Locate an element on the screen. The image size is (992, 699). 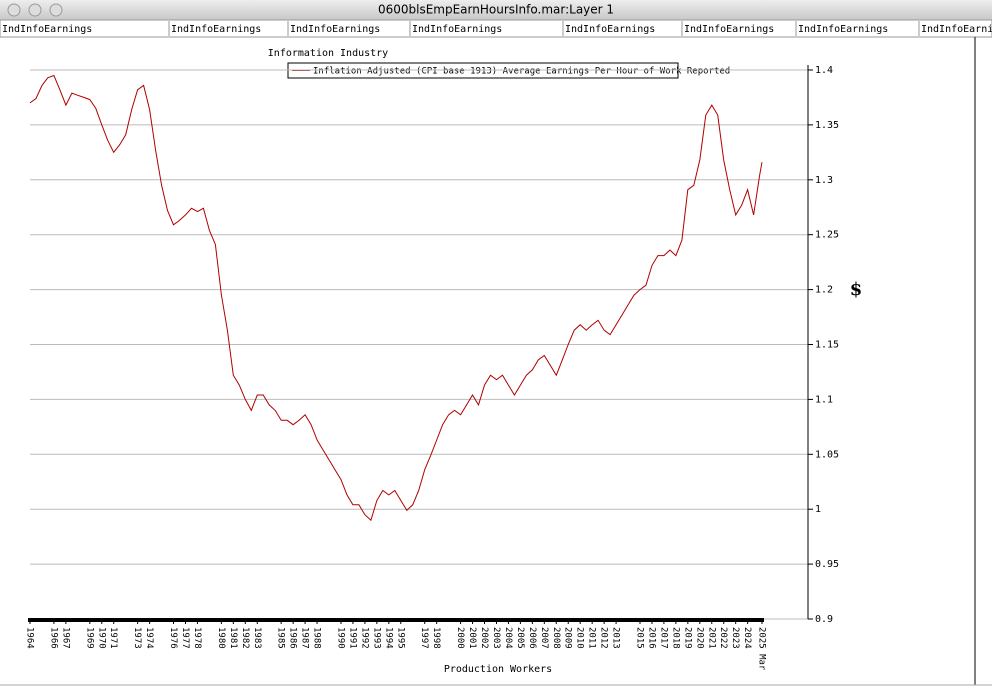
x-tick-label: 2012 is located at coordinates (604, 638).